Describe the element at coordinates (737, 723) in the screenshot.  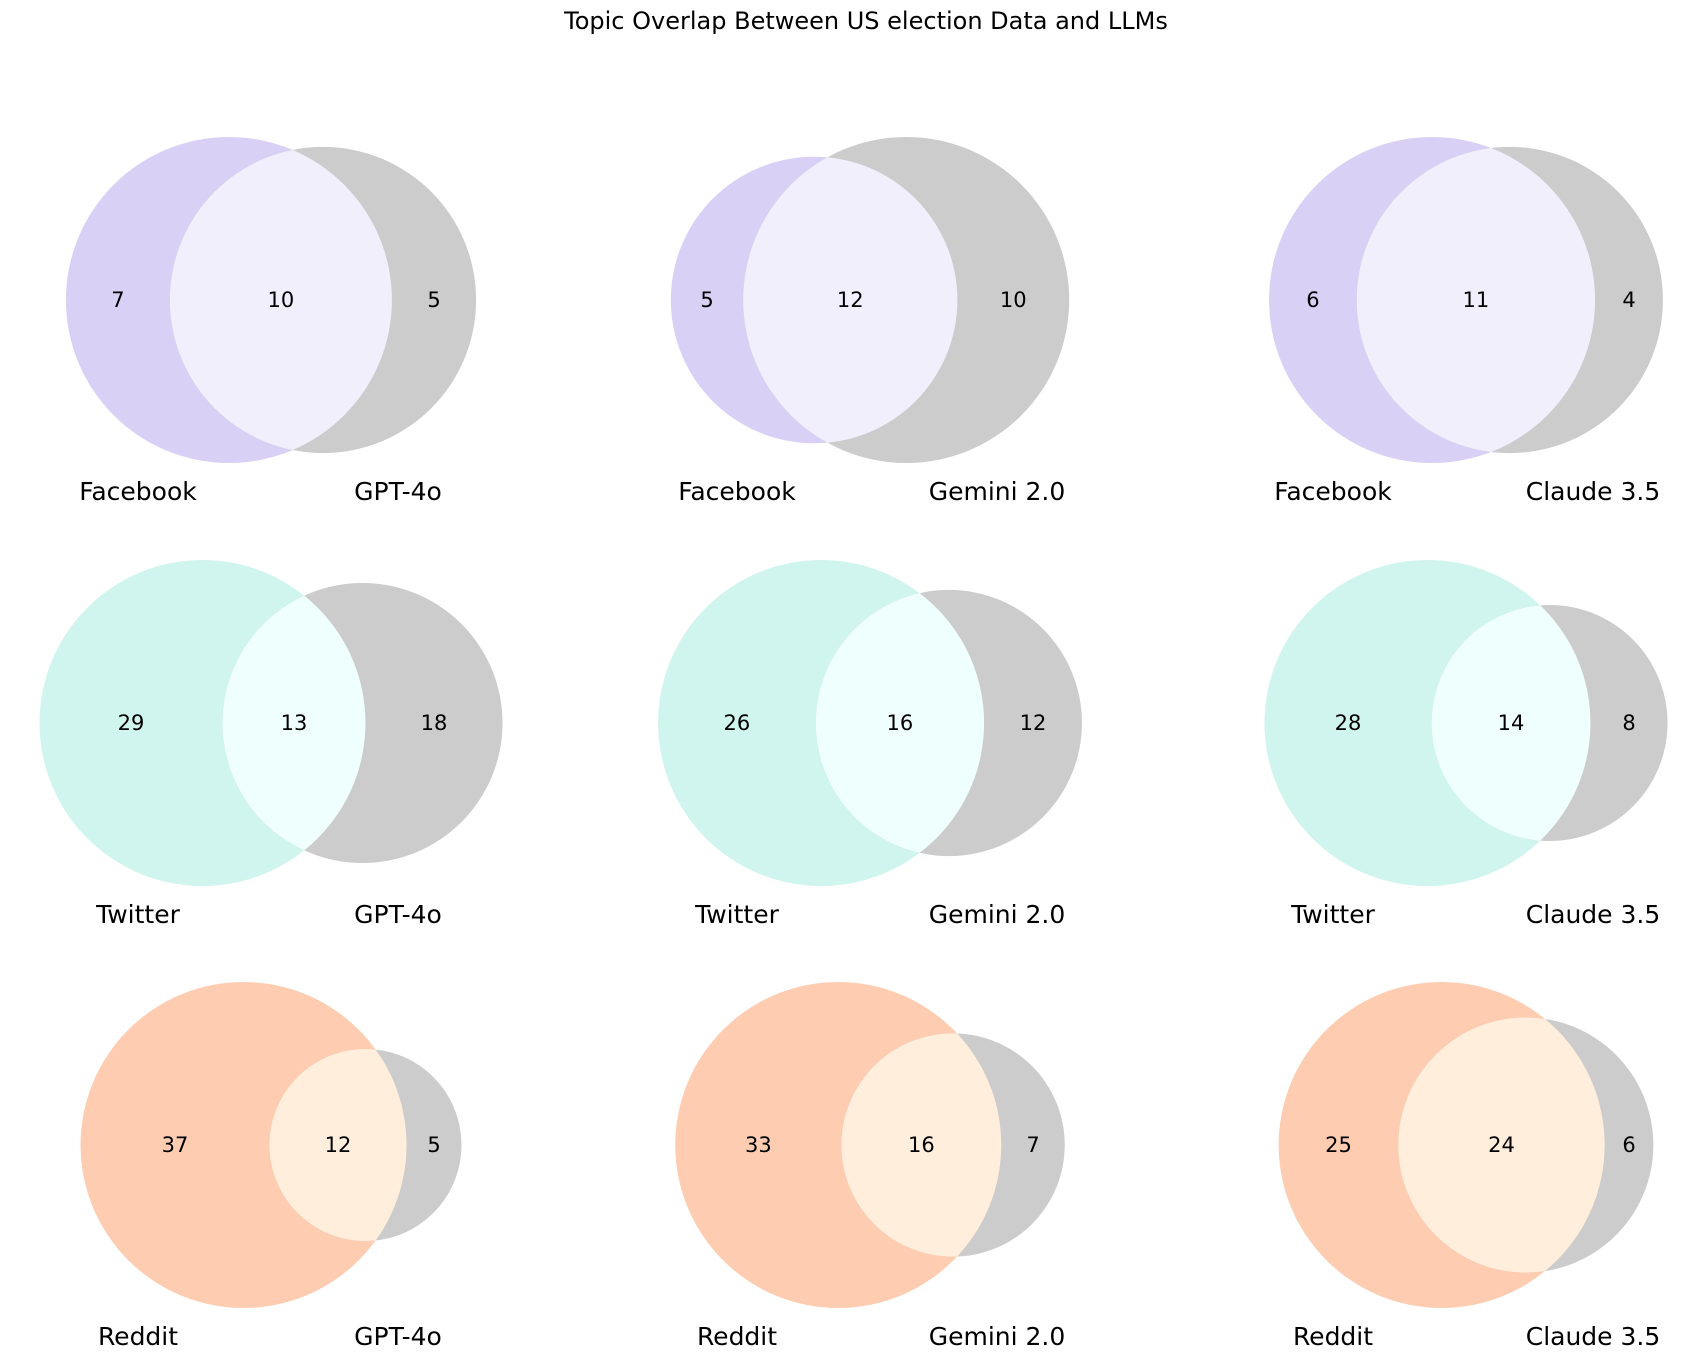
I see `count-source-only: 26` at that location.